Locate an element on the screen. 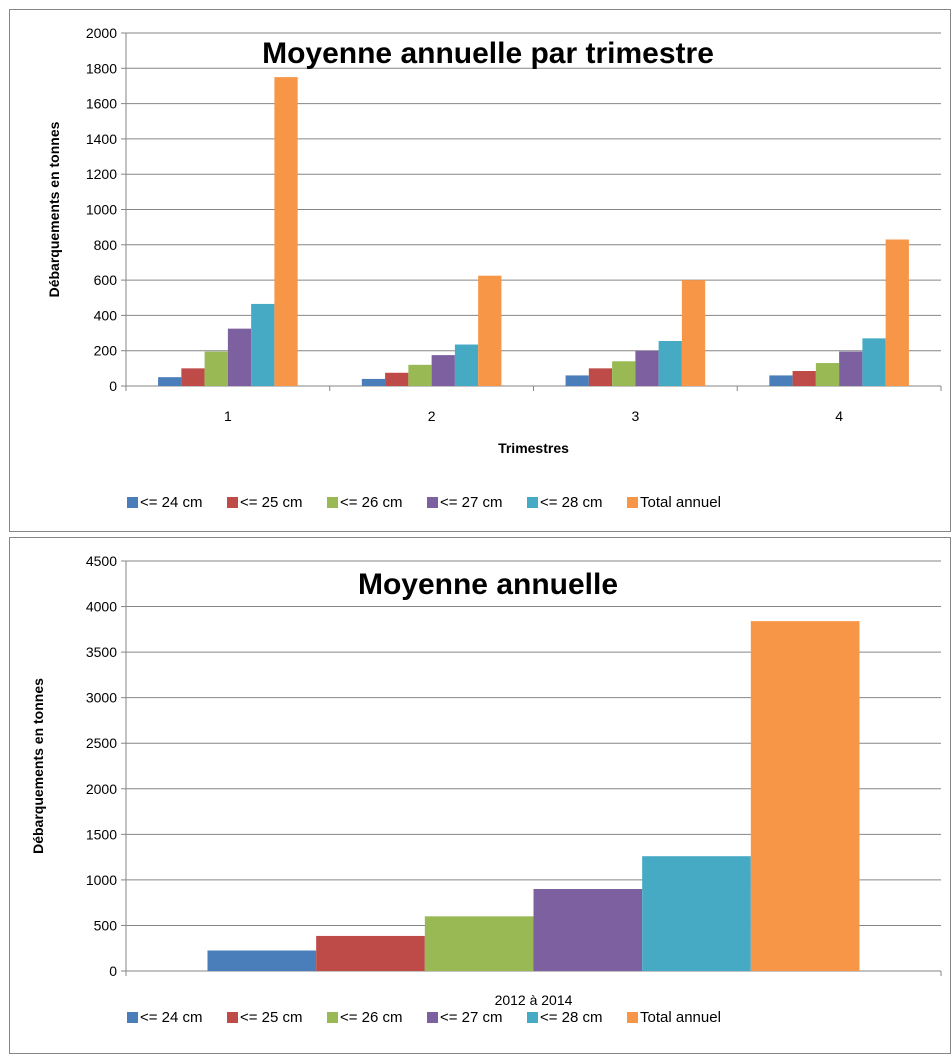 The width and height of the screenshot is (952, 1055). y-tick-label: 4000 is located at coordinates (101, 607).